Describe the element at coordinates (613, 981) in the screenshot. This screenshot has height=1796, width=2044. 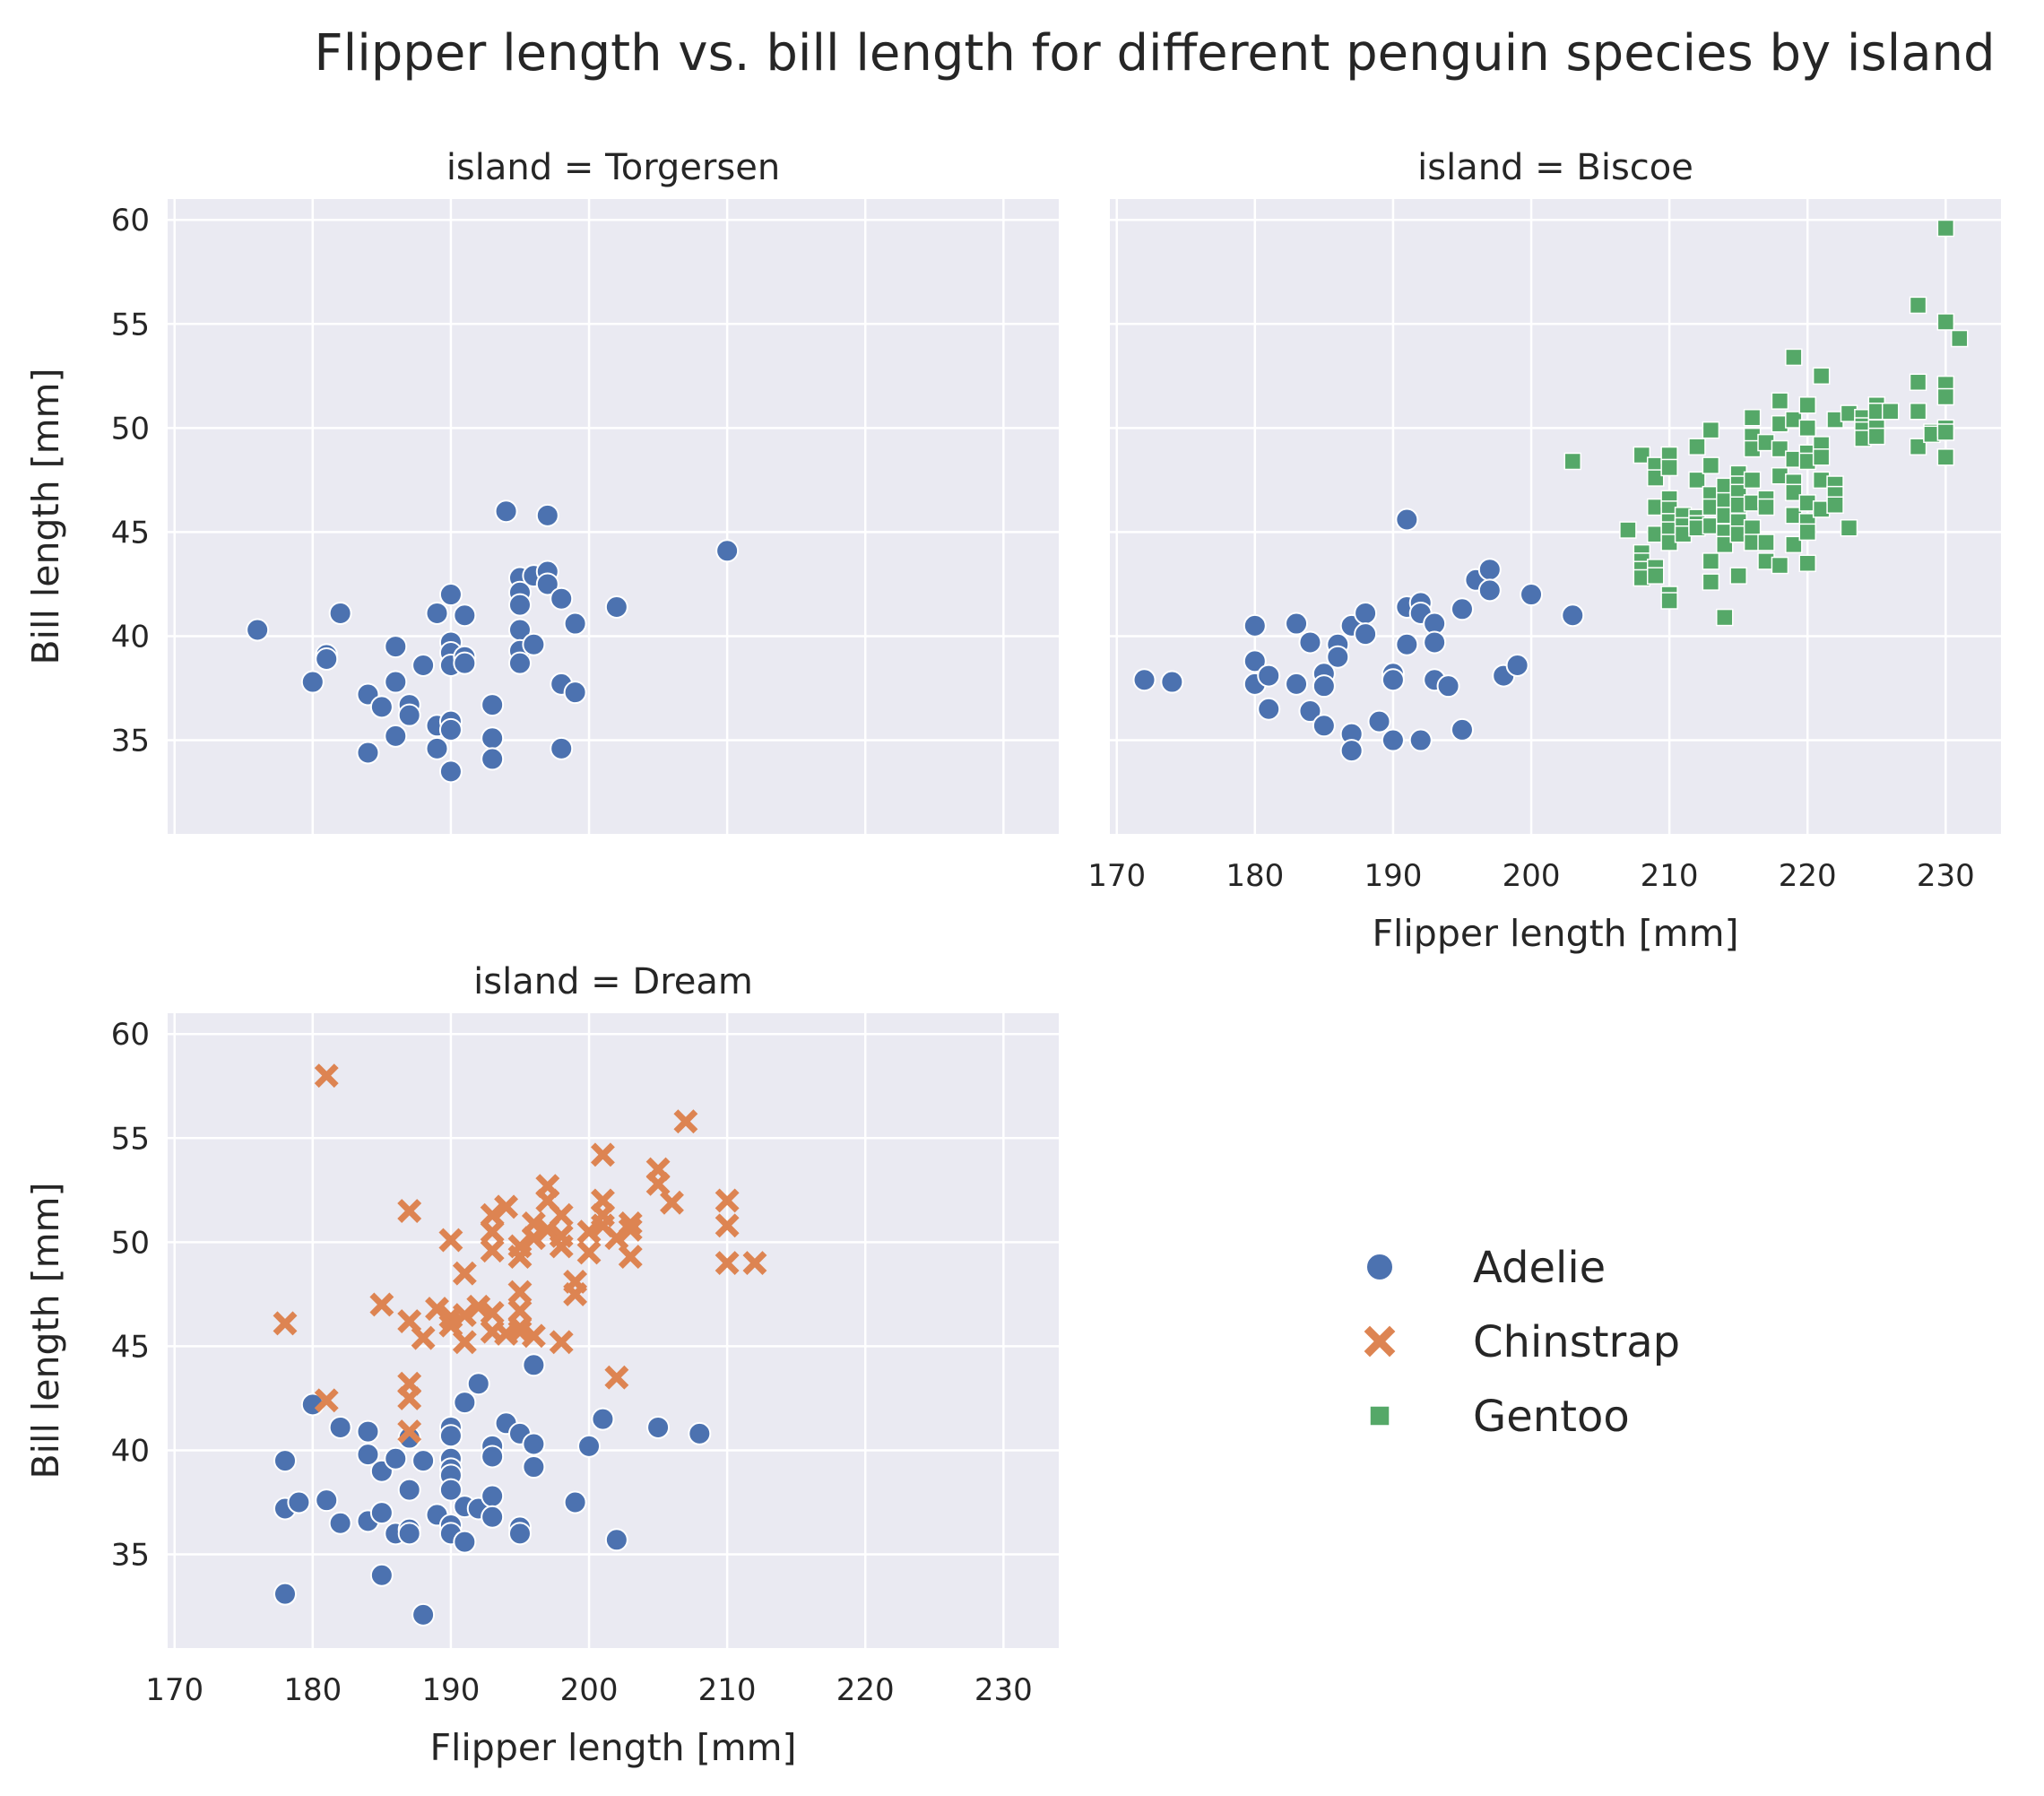
I see `facet-title: island = Dream` at that location.